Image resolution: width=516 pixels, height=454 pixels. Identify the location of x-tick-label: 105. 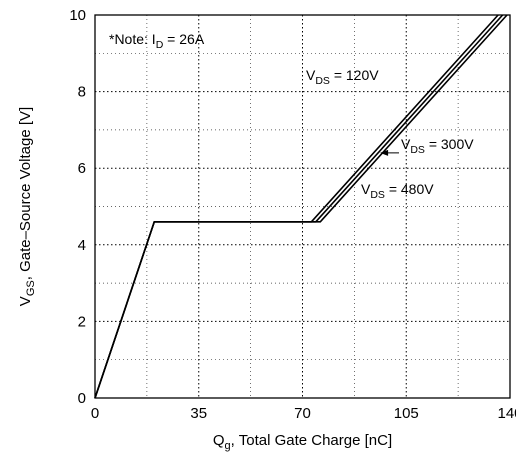
(406, 413).